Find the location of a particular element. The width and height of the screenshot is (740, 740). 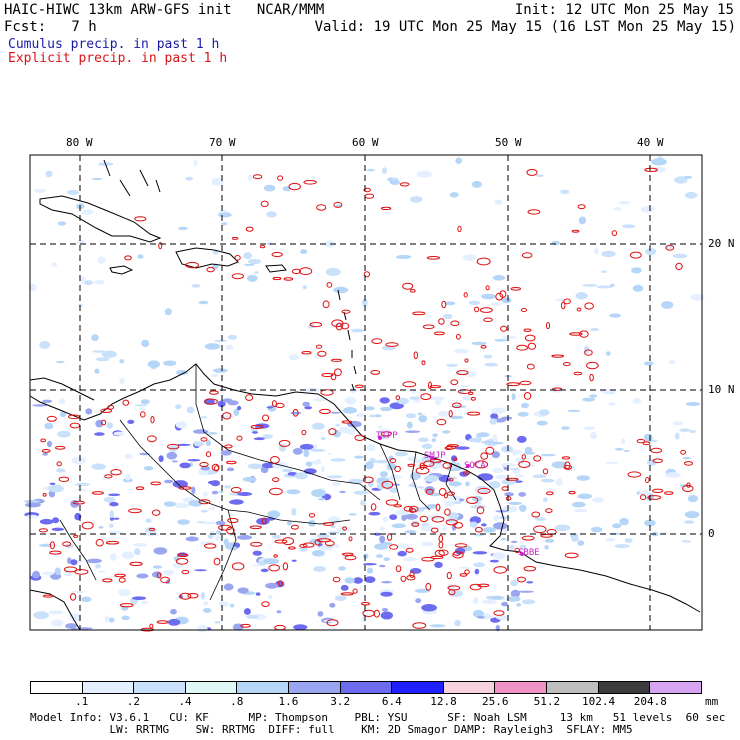

color-bar-bin is located at coordinates (57, 687).